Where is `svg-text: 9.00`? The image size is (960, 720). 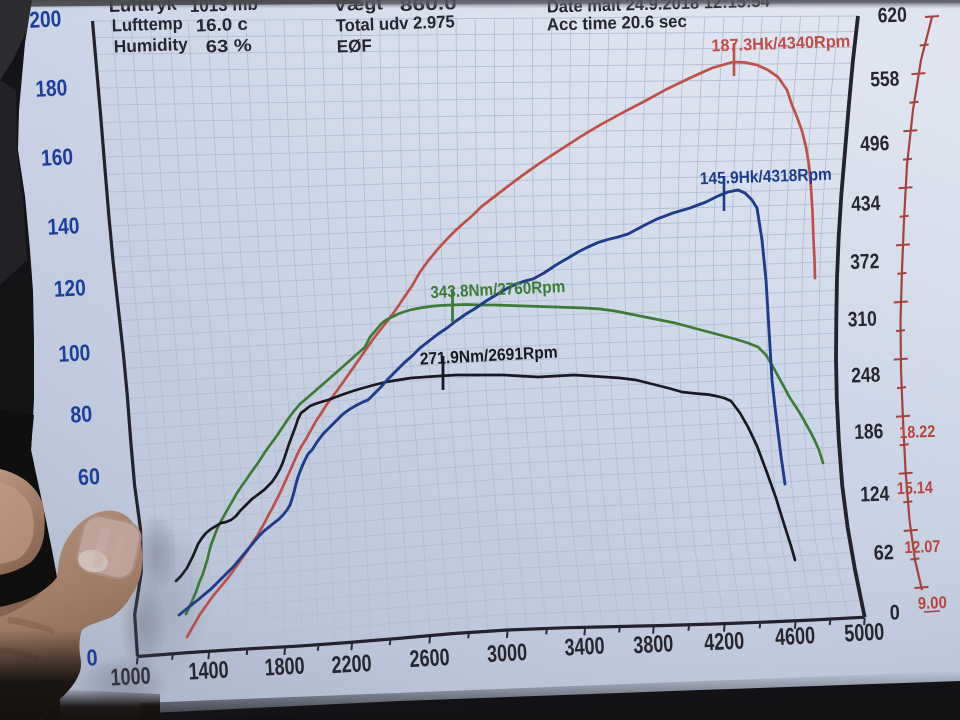
svg-text: 9.00 is located at coordinates (932, 603).